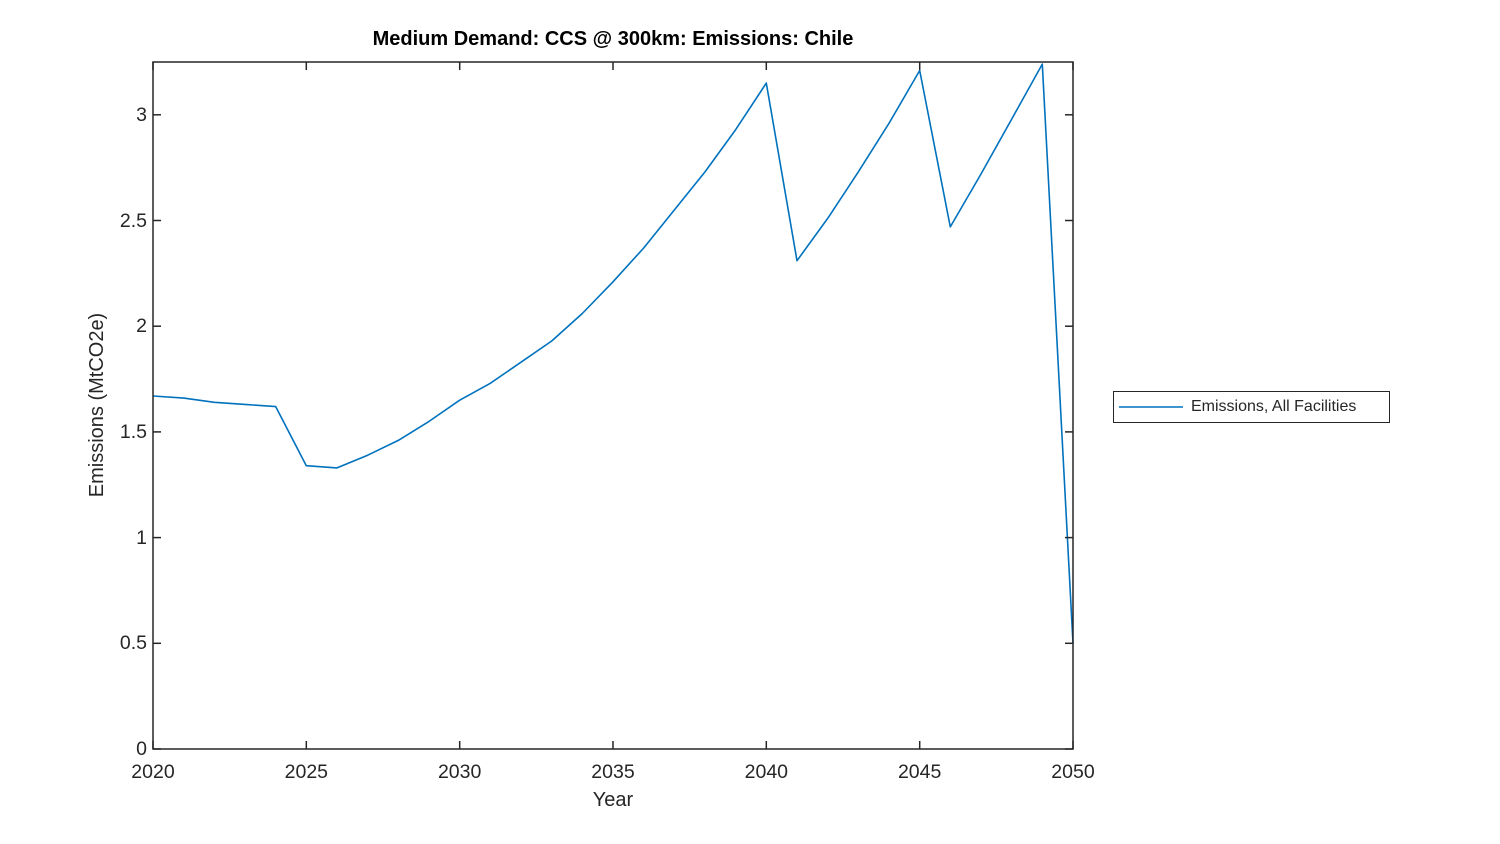  I want to click on y-tick-label: 2, so click(141, 326).